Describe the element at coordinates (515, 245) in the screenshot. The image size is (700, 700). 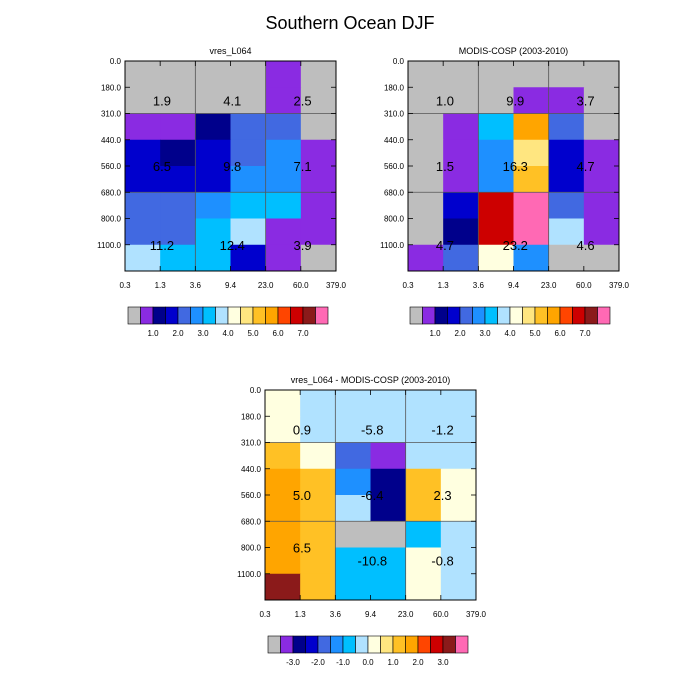
I see `cell-value-label: 23.2` at that location.